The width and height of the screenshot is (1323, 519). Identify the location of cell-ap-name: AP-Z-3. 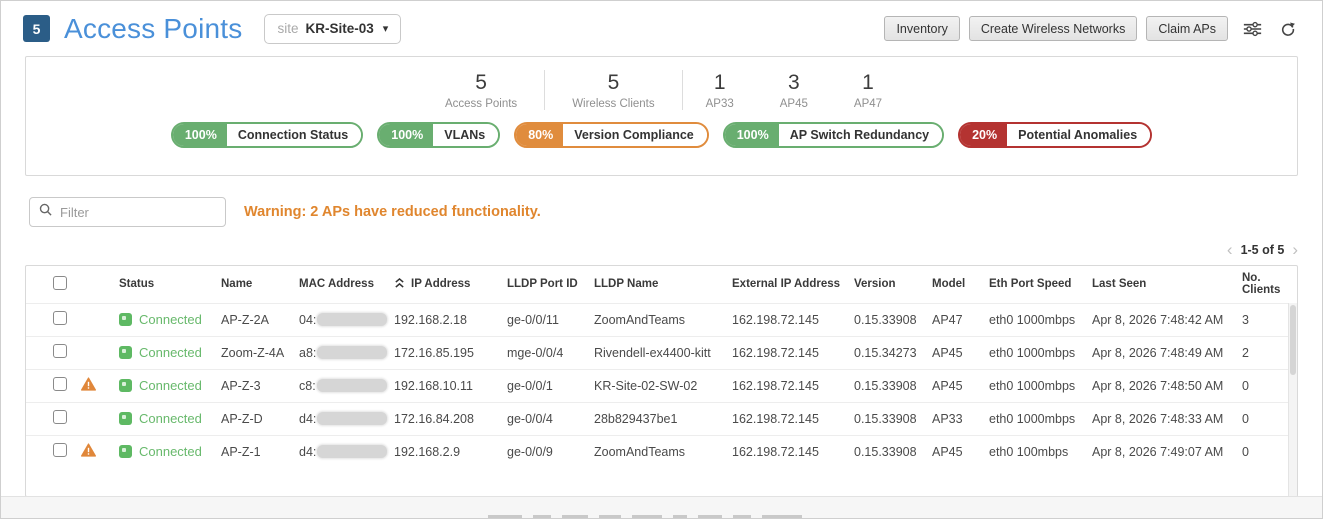
(260, 385).